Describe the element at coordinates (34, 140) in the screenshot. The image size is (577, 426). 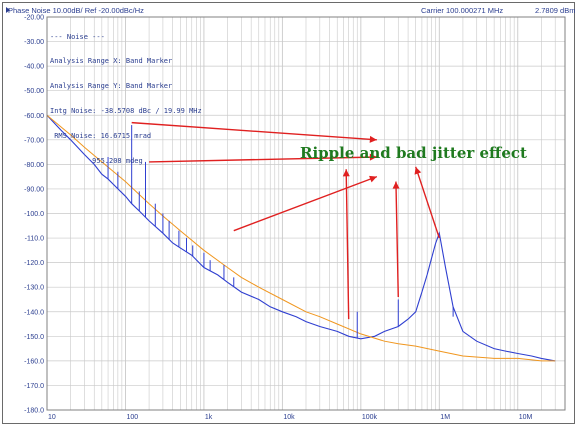
I see `y-tick-label: -70.00` at that location.